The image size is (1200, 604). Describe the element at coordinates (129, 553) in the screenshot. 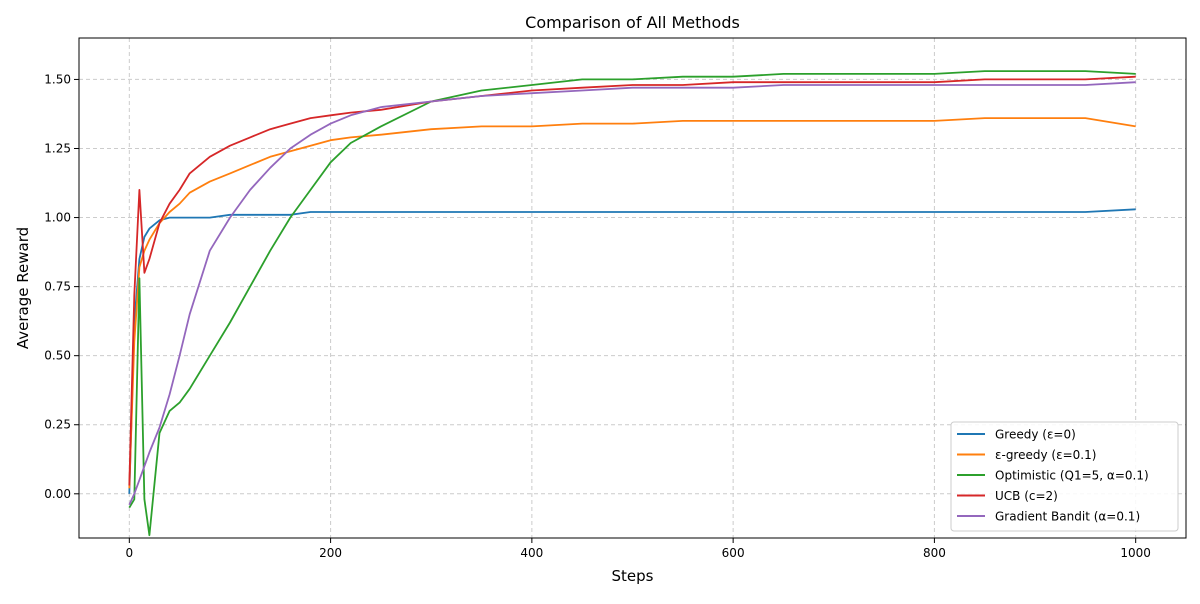

I see `x-tick-label: 0` at that location.